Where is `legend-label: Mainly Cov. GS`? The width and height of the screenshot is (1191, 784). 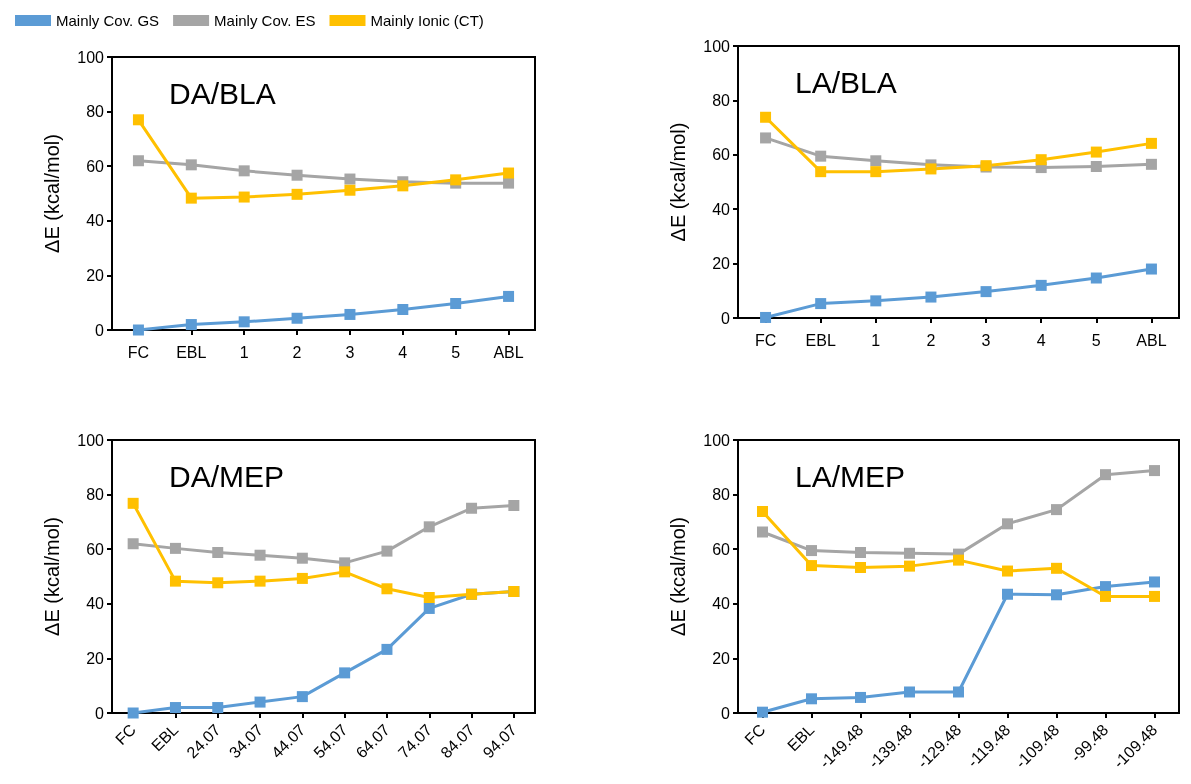
legend-label: Mainly Cov. GS is located at coordinates (108, 20).